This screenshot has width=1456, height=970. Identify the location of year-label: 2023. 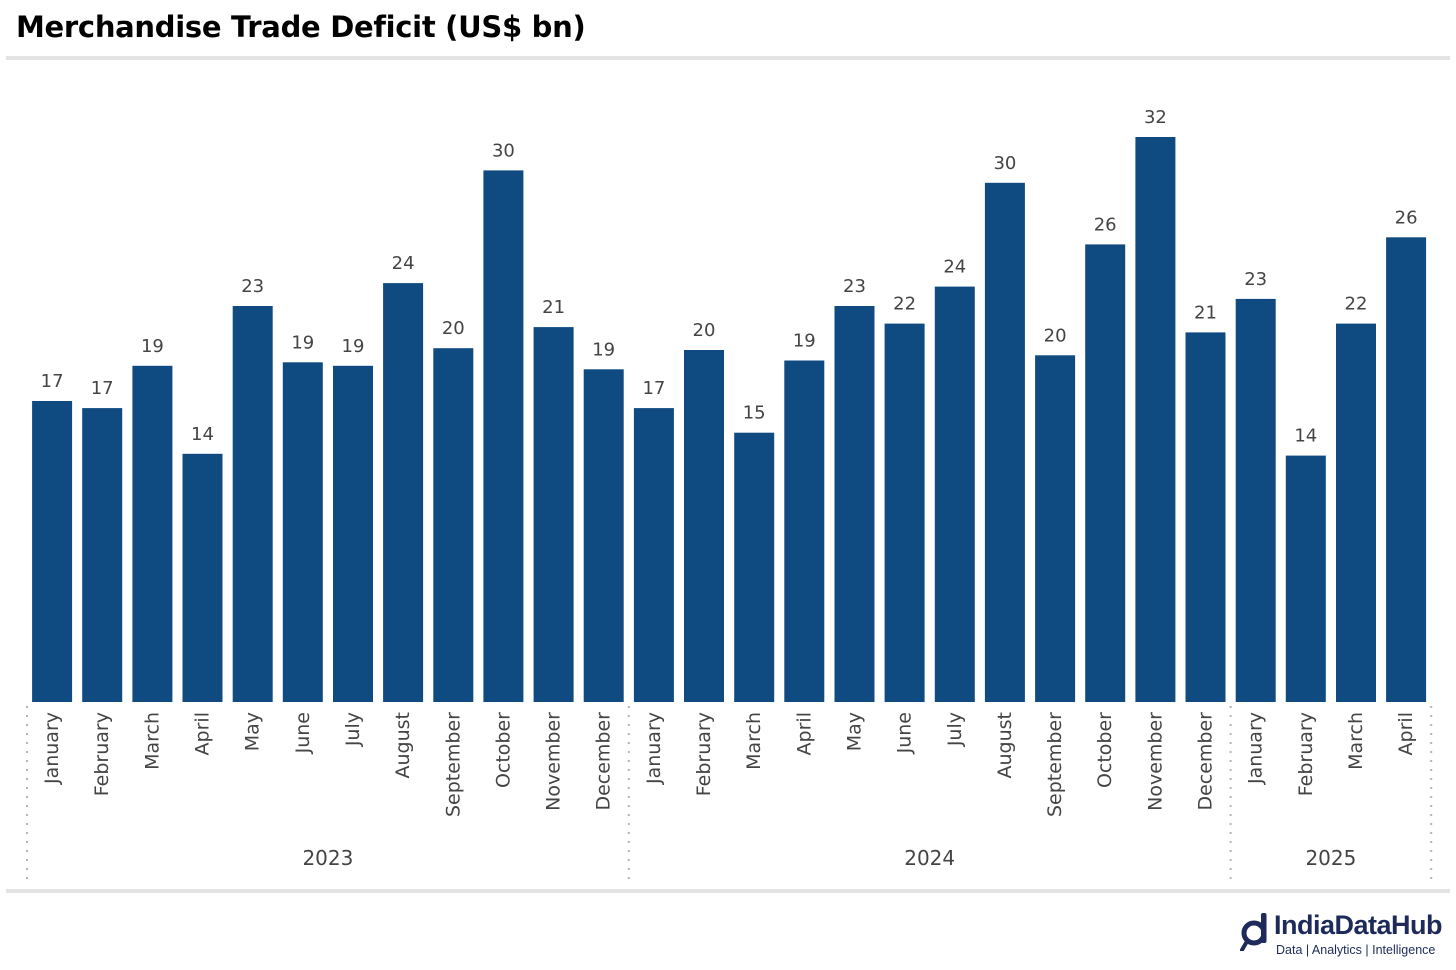
(327, 858).